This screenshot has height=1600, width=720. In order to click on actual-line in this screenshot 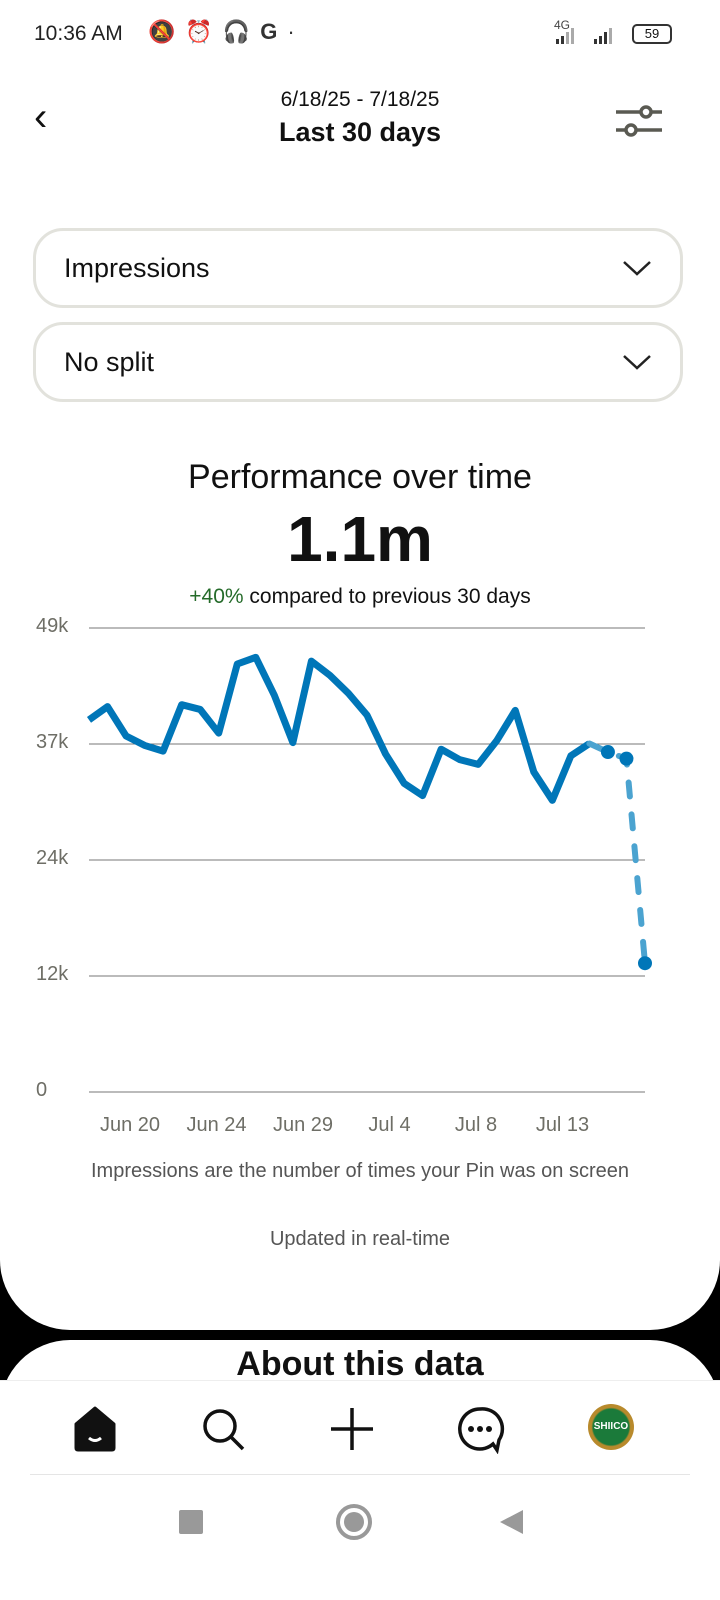, I will do `click(339, 728)`.